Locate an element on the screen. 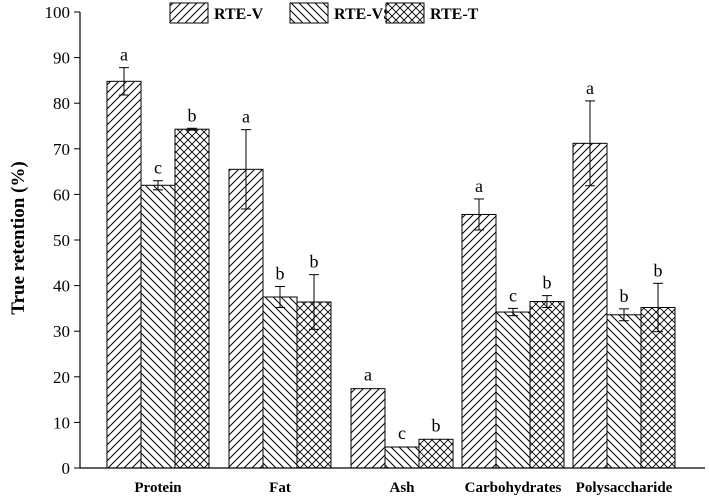 Image resolution: width=709 pixels, height=498 pixels. category-labels: Protein Fat Ash Carbohydrates Polysaccharide is located at coordinates (403, 488).